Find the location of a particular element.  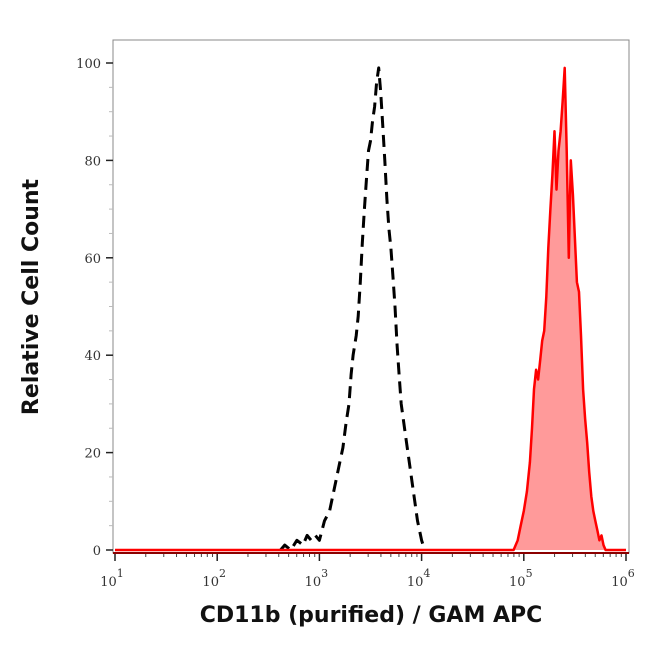

y-tick-label: 60 is located at coordinates (92, 259).